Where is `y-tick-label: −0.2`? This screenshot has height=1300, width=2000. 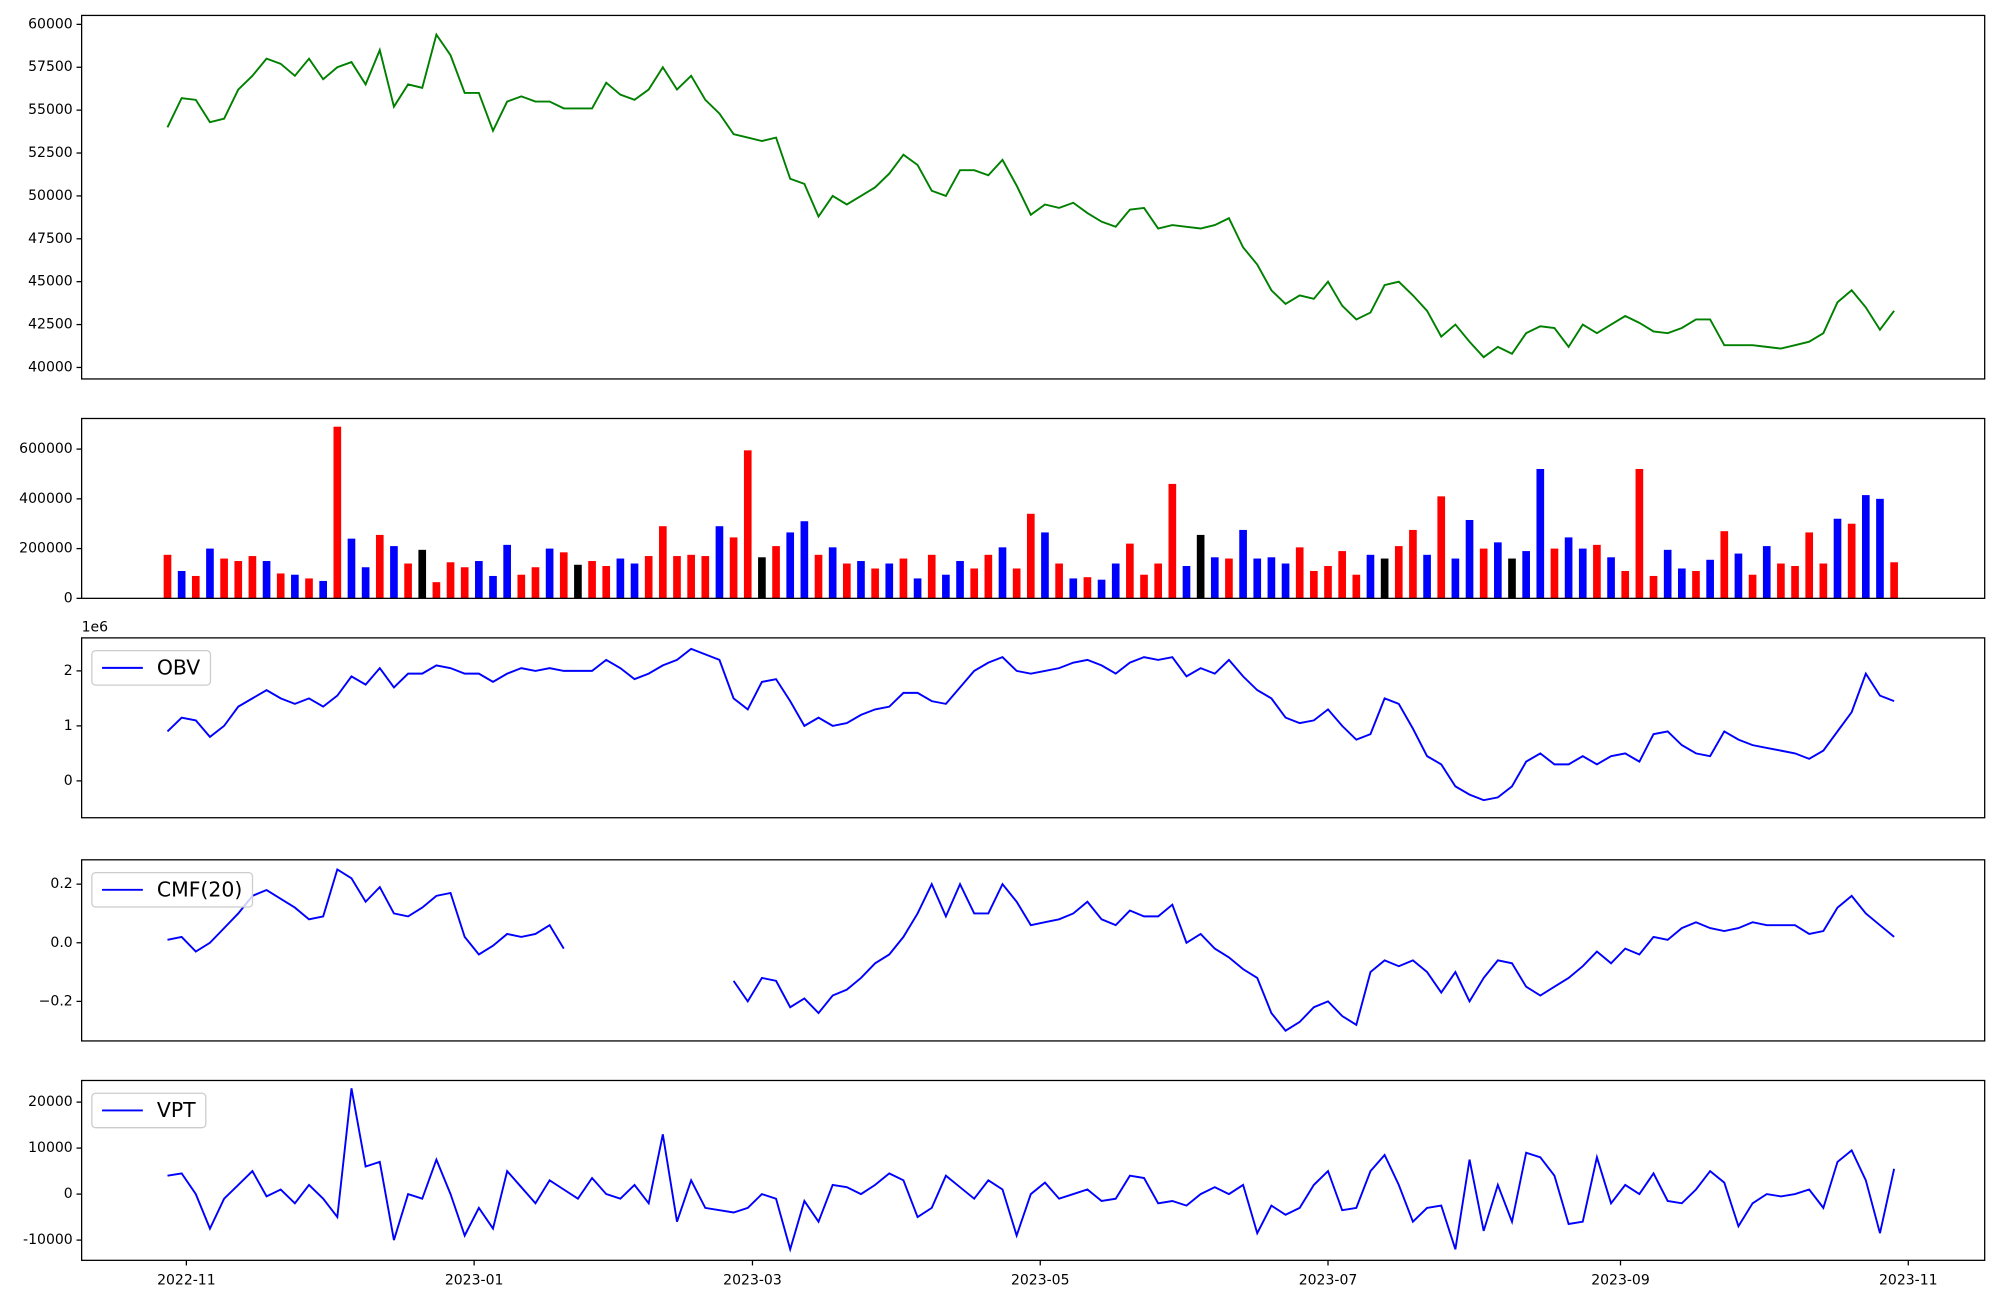 y-tick-label: −0.2 is located at coordinates (56, 1001).